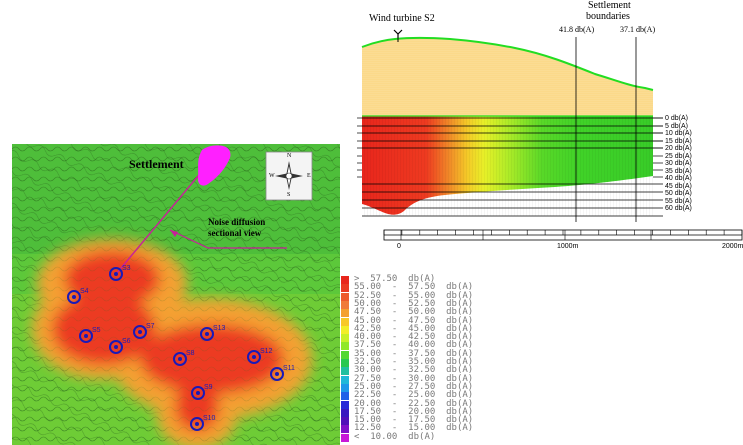  Describe the element at coordinates (260, 356) in the screenshot. I see `wind-turbine-marker: S12` at that location.